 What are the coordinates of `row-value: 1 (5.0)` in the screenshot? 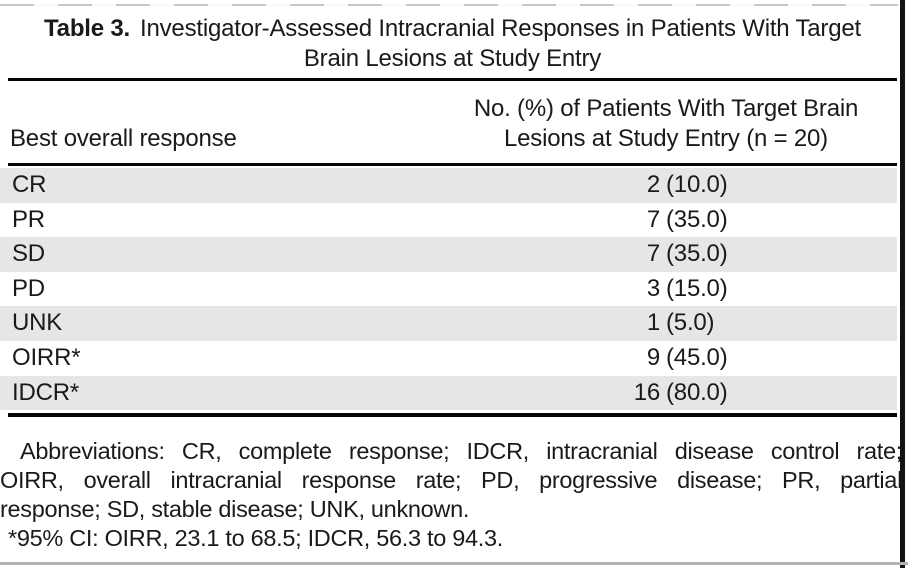 It's located at (448, 323).